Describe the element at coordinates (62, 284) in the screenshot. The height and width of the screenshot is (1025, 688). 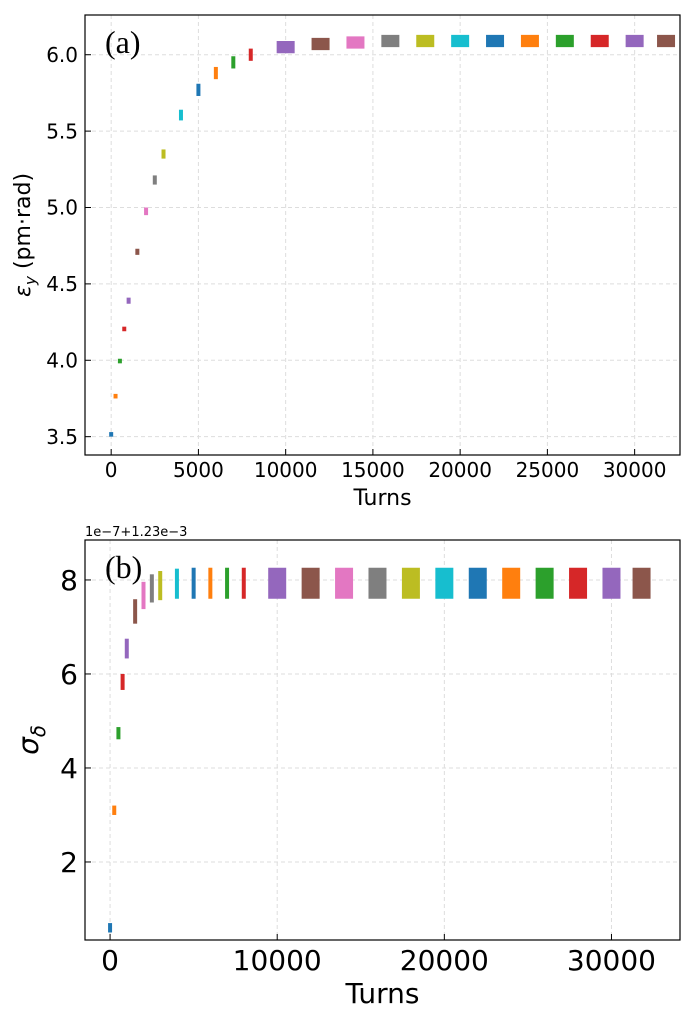
I see `y-tick-label: 4.5` at that location.